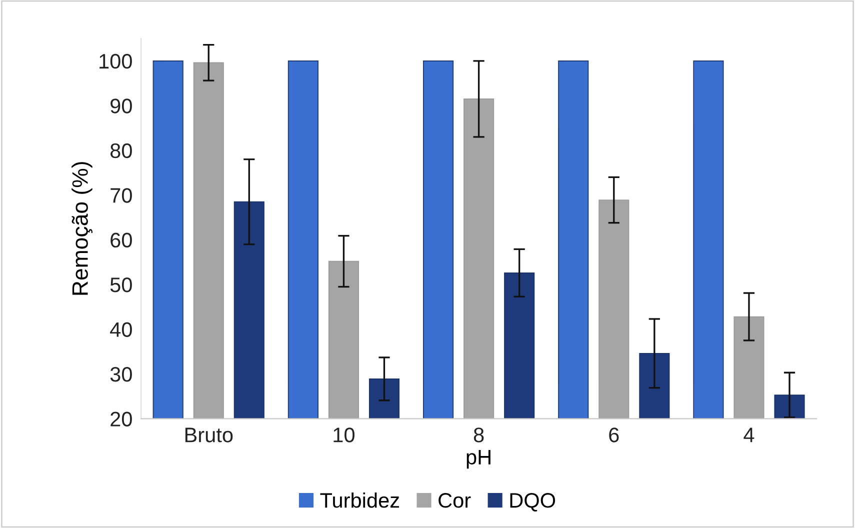 This screenshot has width=855, height=528. I want to click on x-tick-label: 6, so click(614, 435).